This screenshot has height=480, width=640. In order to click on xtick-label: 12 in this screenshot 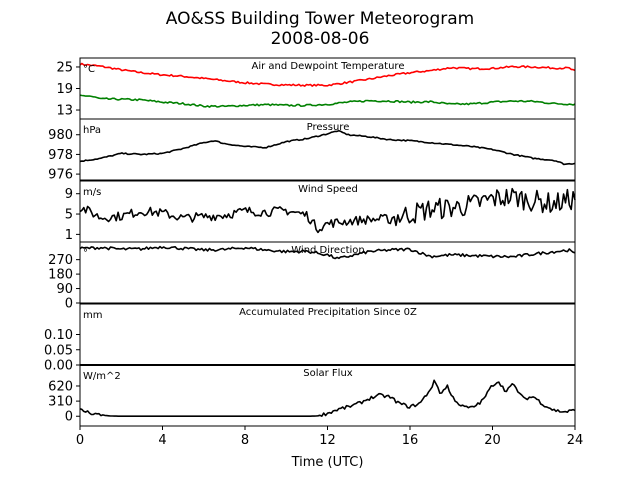, I will do `click(327, 440)`.